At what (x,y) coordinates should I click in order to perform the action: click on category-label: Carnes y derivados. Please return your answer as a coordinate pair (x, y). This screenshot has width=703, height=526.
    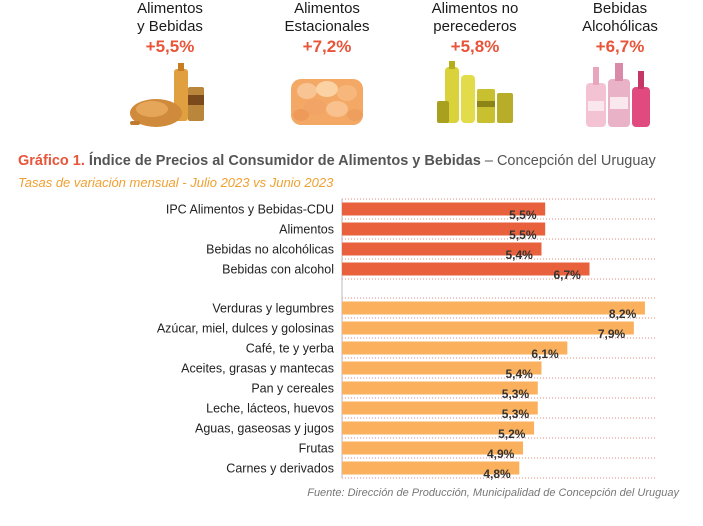
    Looking at the image, I should click on (280, 469).